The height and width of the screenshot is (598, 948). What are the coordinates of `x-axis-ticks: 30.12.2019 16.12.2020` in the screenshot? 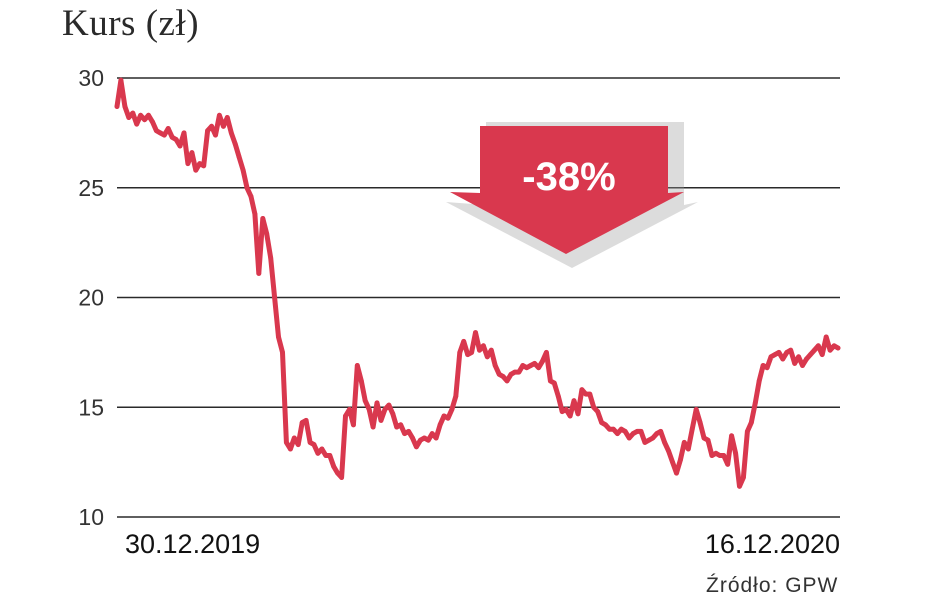 It's located at (482, 544).